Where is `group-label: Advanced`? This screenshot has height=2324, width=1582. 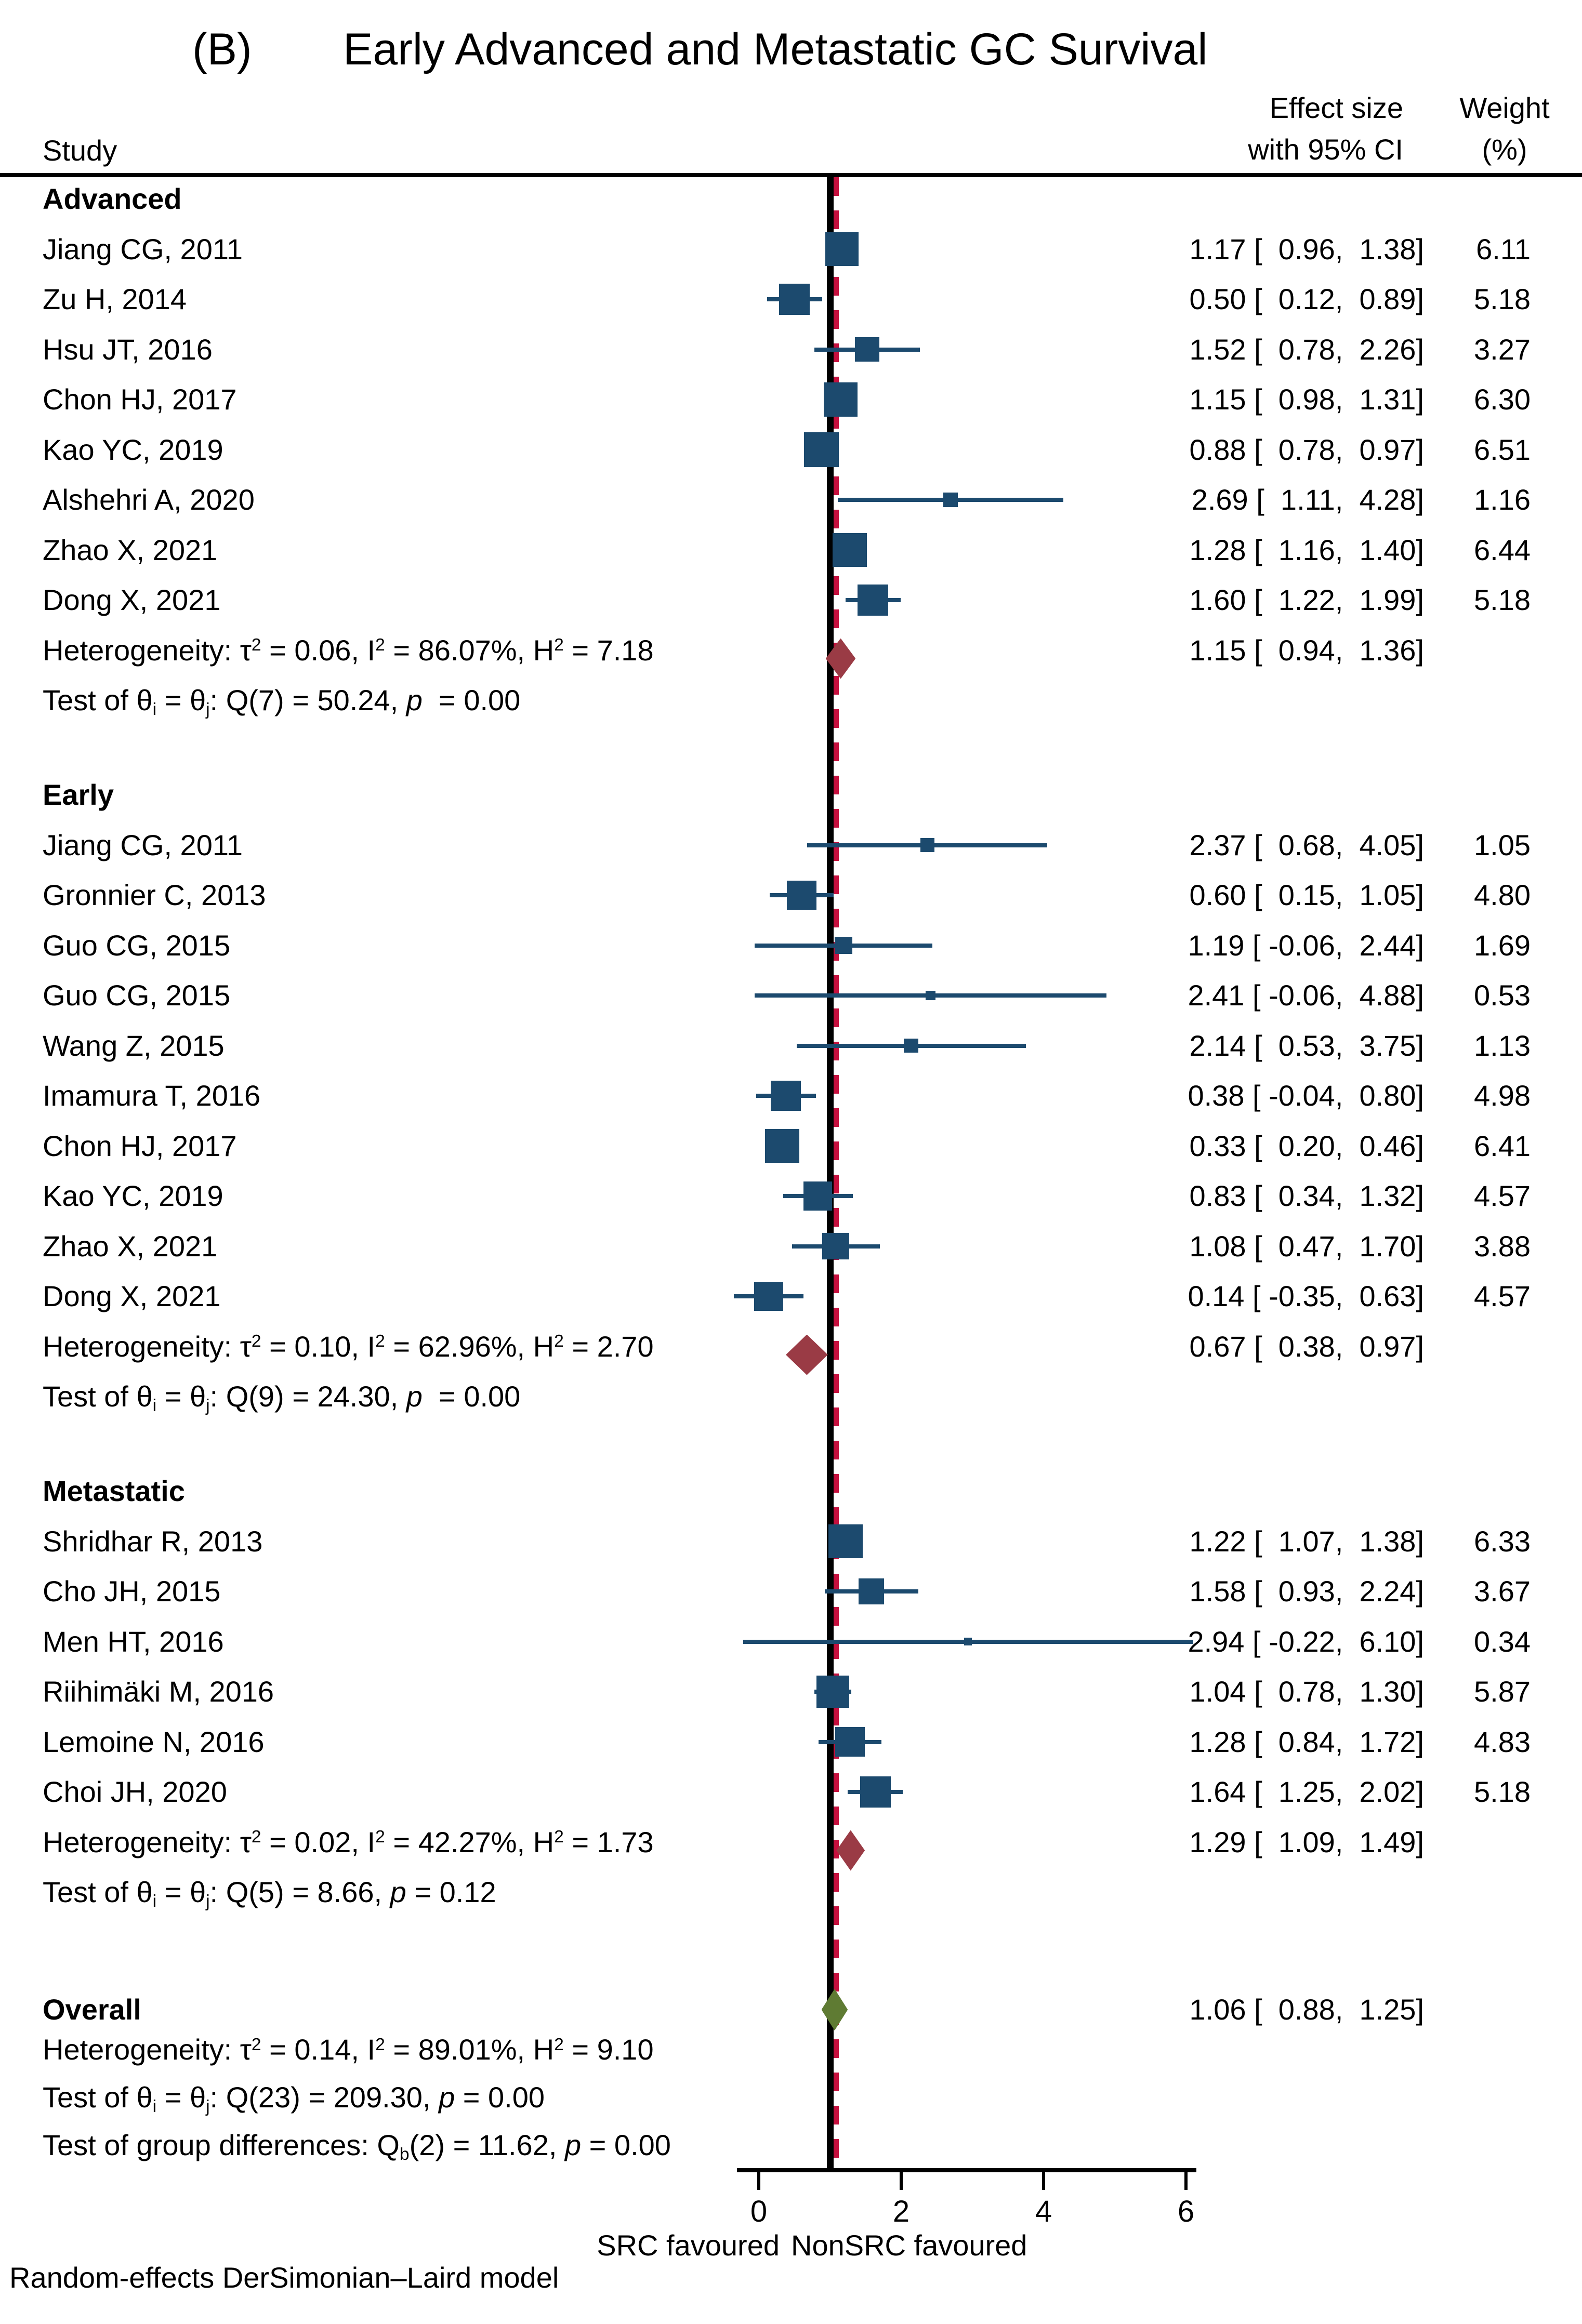
group-label: Advanced is located at coordinates (112, 198).